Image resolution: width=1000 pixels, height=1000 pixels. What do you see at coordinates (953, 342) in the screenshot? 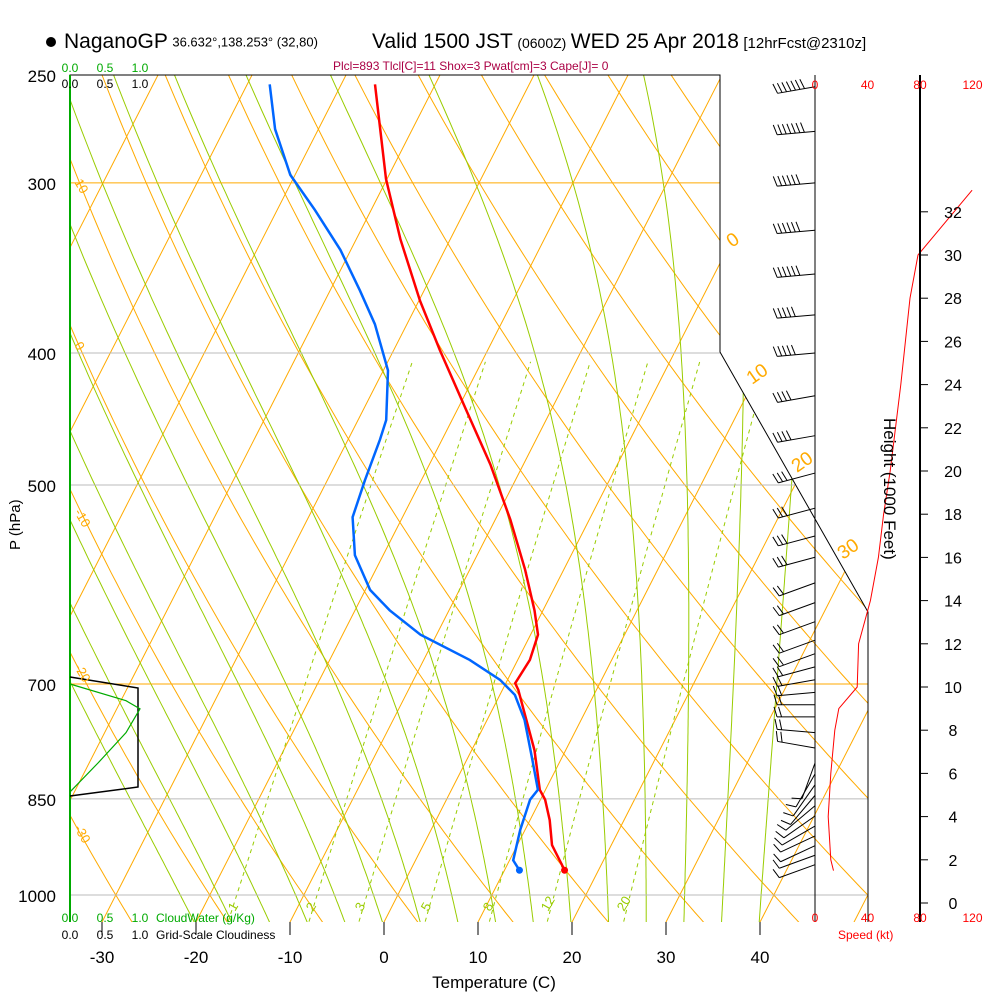
I see `height-tick-label: 26` at bounding box center [953, 342].